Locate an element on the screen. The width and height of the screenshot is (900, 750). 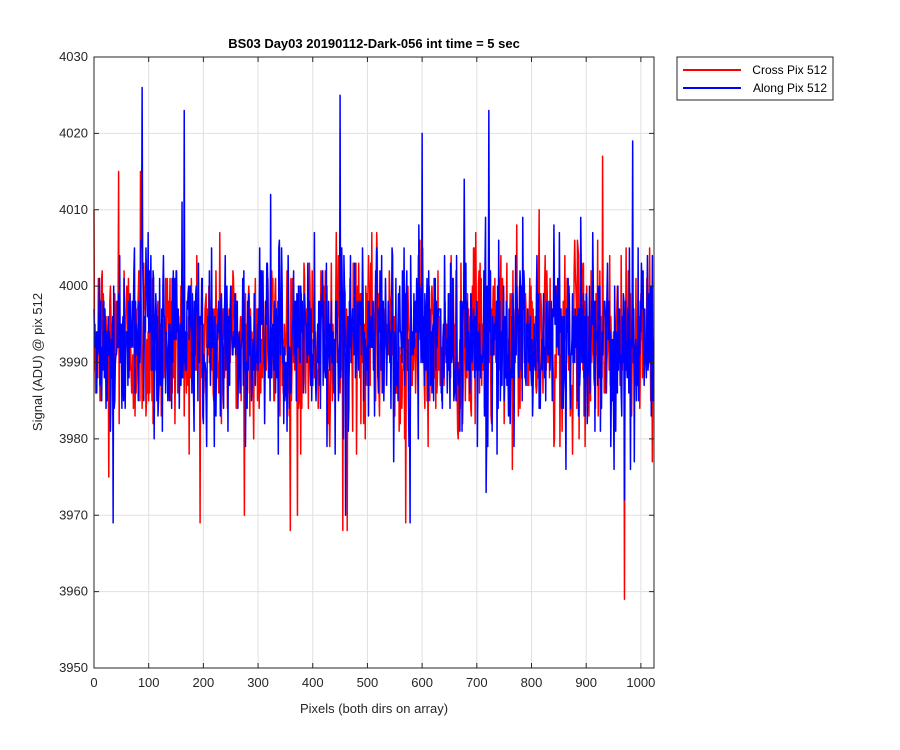
legend-label-along: Along Pix 512 is located at coordinates (790, 88).